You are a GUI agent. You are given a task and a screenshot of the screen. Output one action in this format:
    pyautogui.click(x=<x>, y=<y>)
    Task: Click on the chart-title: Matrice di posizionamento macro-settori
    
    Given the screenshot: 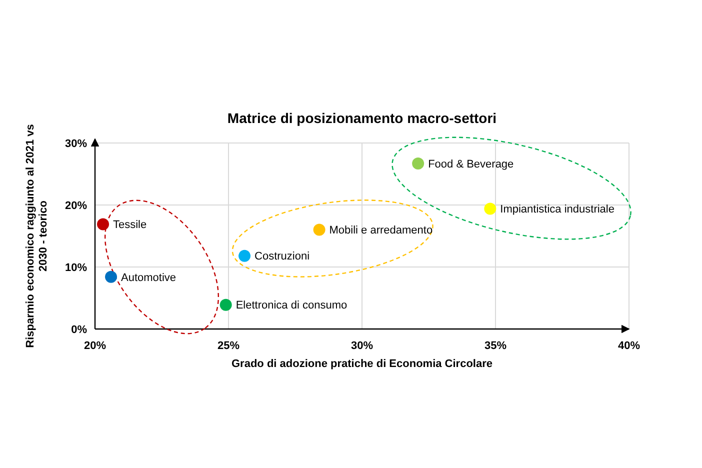 What is the action you would take?
    pyautogui.click(x=362, y=118)
    